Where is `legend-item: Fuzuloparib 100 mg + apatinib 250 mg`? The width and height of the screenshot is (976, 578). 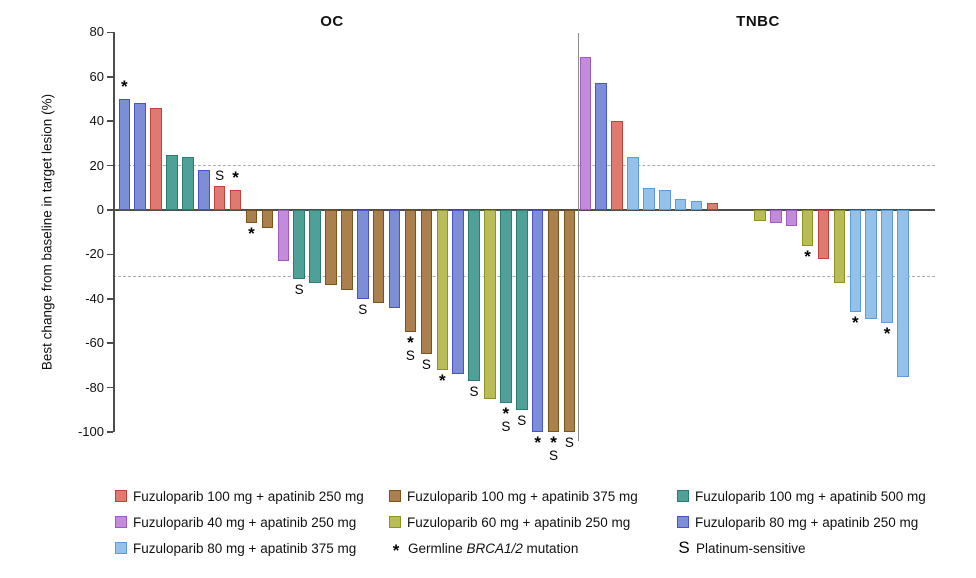
legend-item: Fuzuloparib 100 mg + apatinib 250 mg is located at coordinates (239, 496).